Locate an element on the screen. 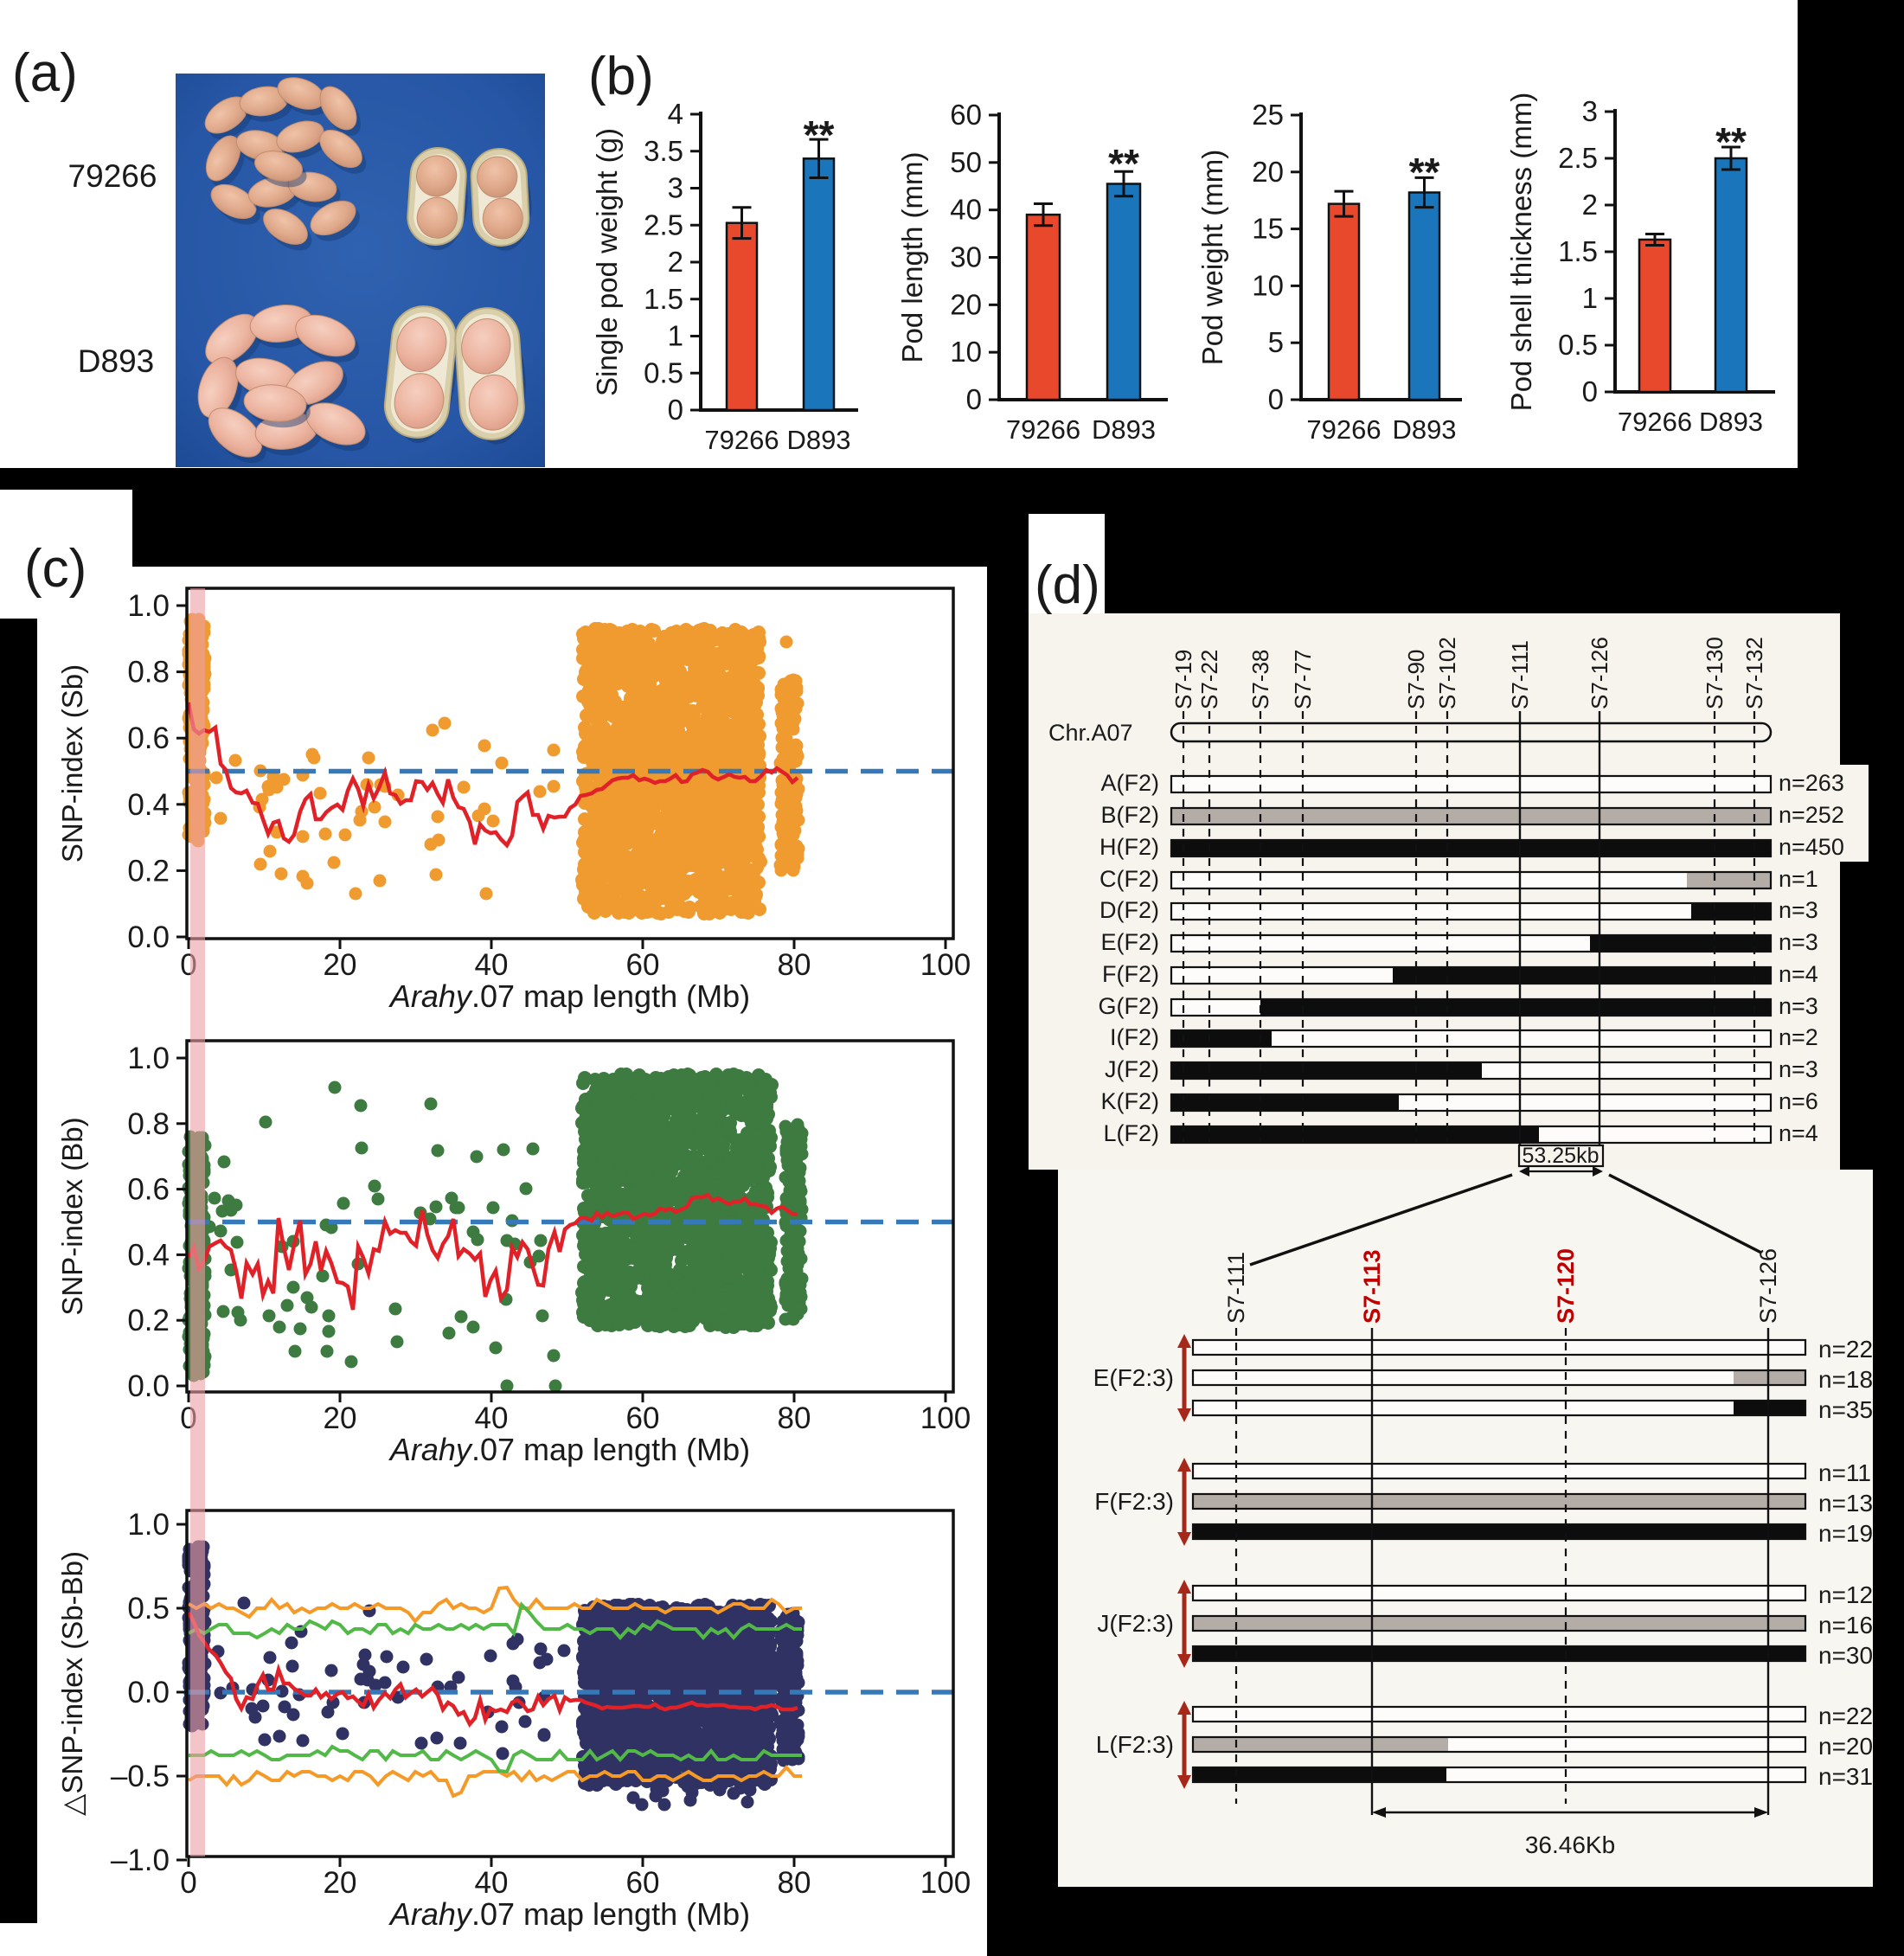 Image resolution: width=1904 pixels, height=1956 pixels. svg-text: Pod shell thickness (mm) is located at coordinates (1521, 252).